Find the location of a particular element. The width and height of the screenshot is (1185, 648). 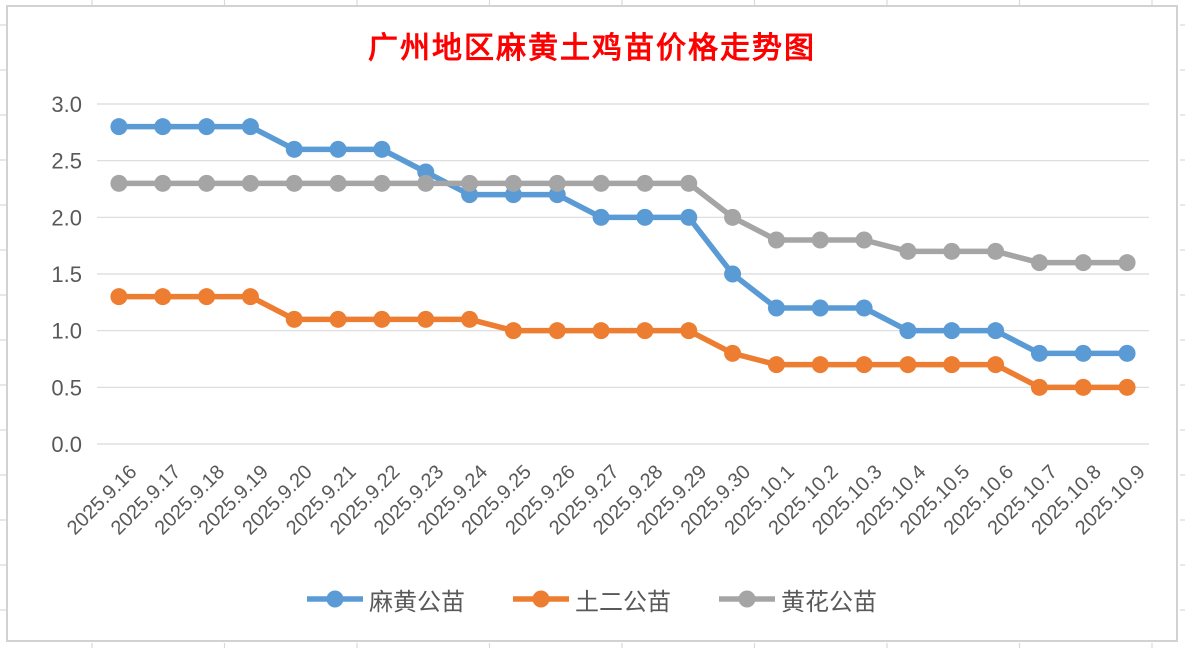

legend-label: 麻黄公苗 is located at coordinates (417, 602).